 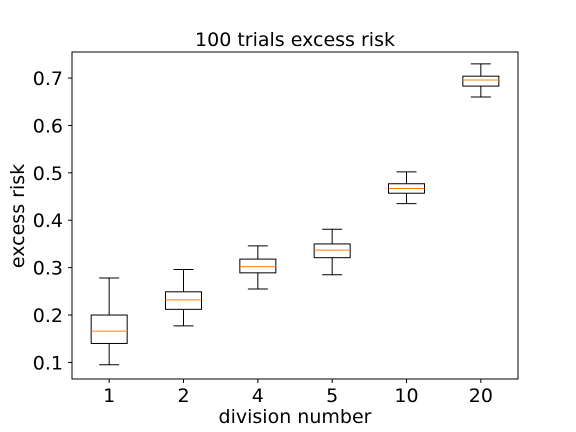 What do you see at coordinates (406, 396) in the screenshot?
I see `x-tick-label: 10` at bounding box center [406, 396].